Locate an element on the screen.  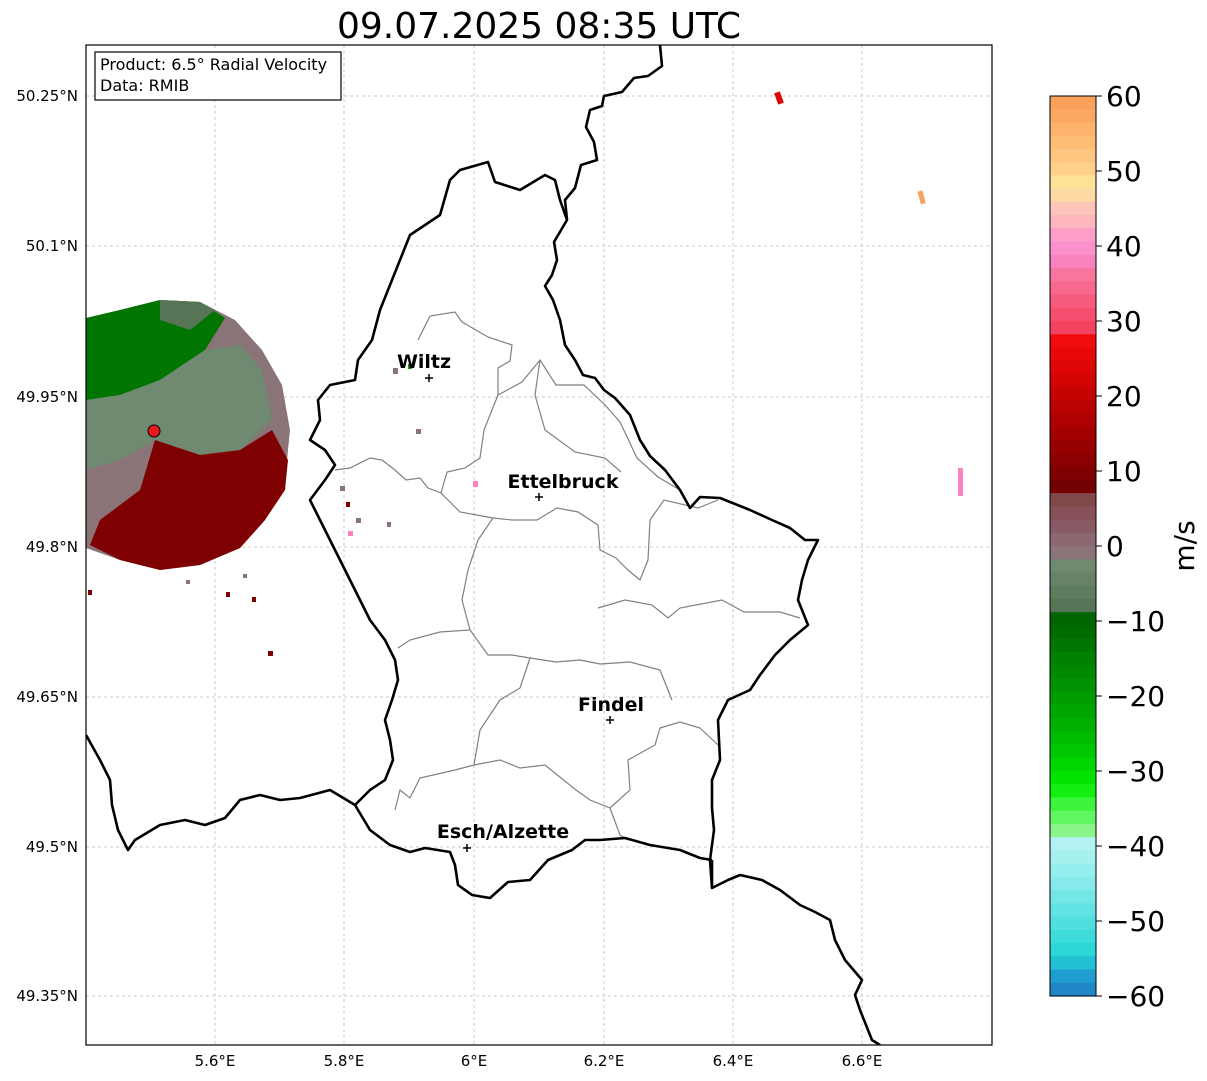
svg-text: 6.4°E is located at coordinates (733, 1061).